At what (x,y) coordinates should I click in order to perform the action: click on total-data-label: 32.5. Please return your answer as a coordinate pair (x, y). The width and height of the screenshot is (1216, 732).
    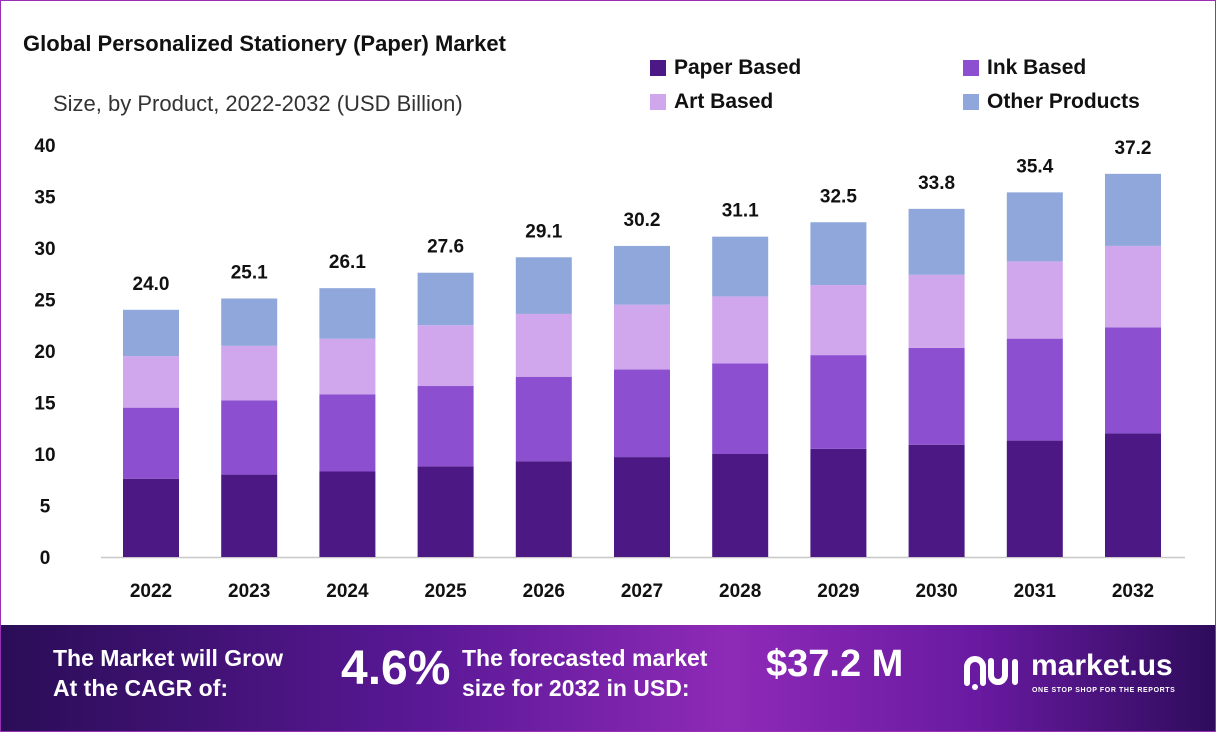
    Looking at the image, I should click on (838, 196).